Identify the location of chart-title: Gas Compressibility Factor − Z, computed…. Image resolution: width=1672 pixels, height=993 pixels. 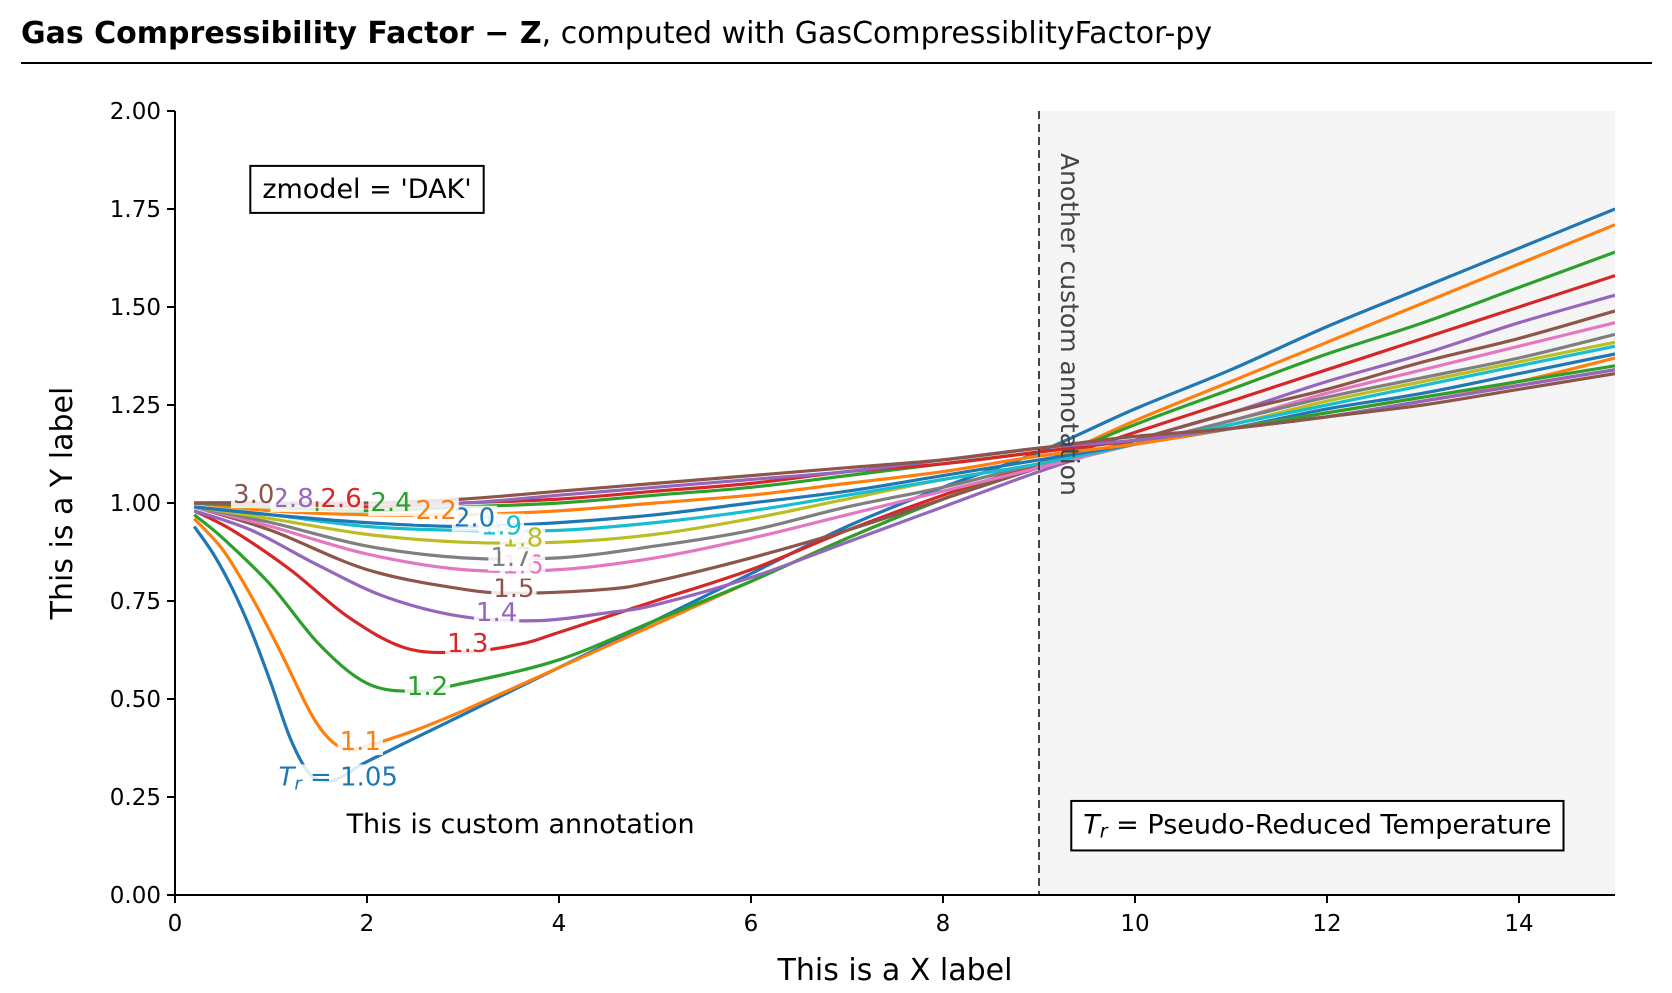
(616, 33).